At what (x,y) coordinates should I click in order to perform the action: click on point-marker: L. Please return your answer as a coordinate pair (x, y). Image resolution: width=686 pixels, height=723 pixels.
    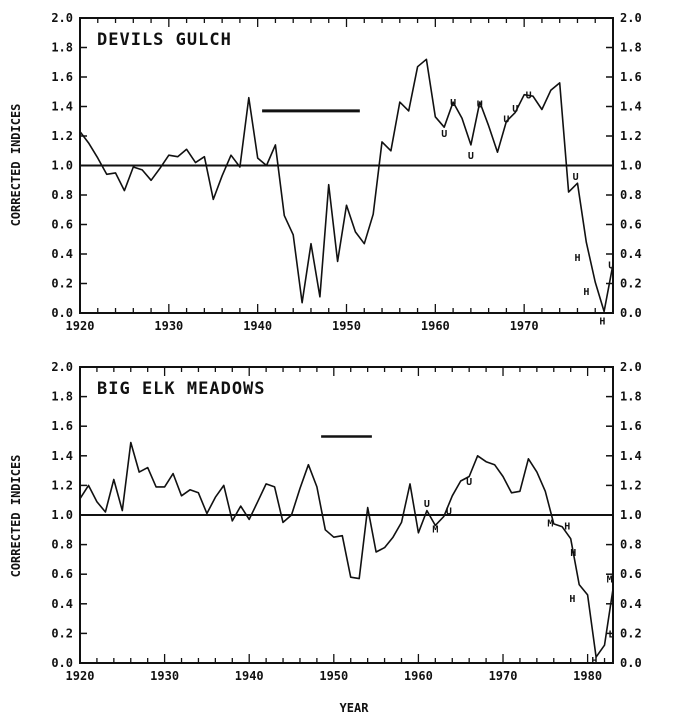
    Looking at the image, I should click on (611, 634).